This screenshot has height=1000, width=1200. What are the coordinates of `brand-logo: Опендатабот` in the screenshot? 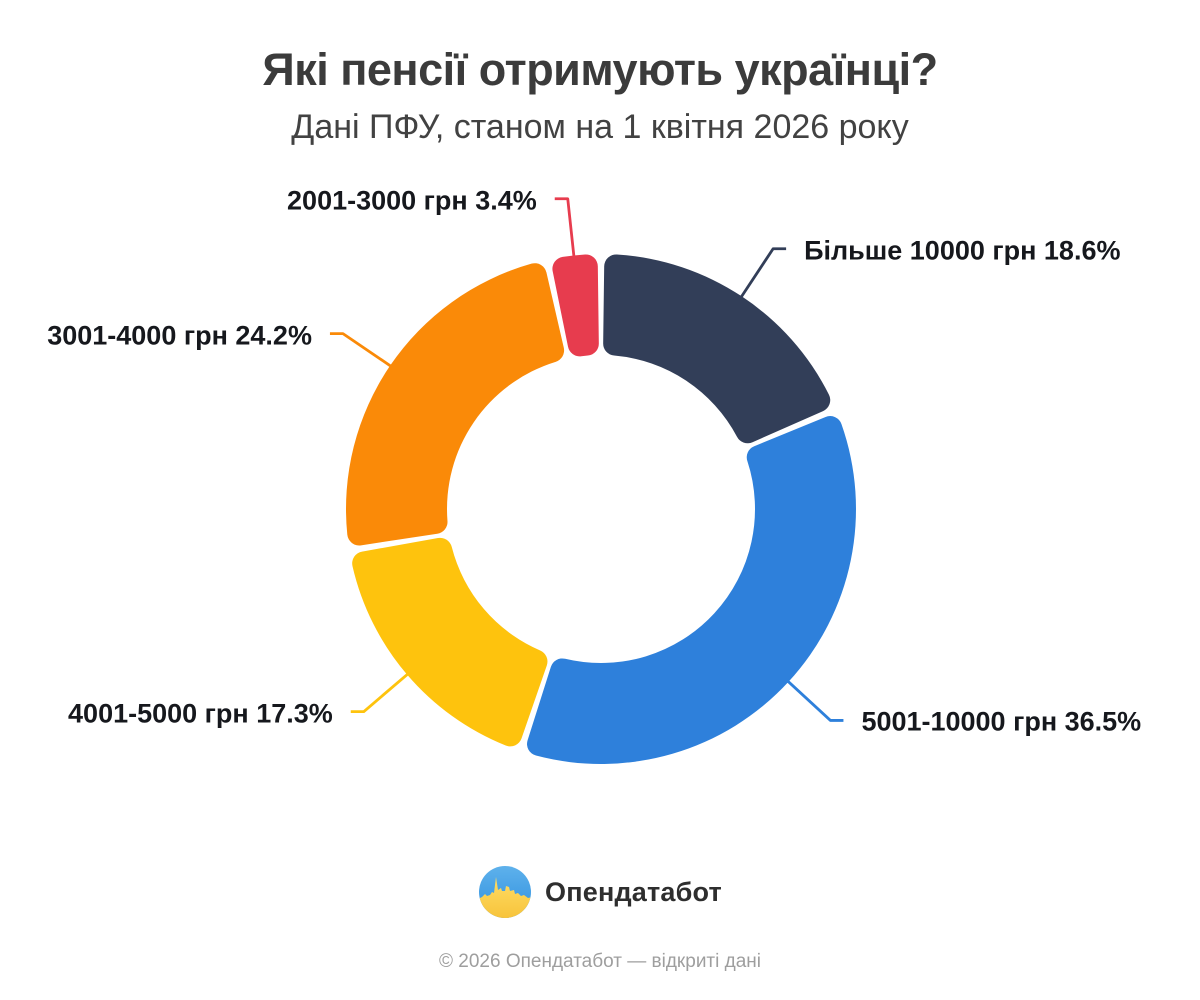 It's located at (600, 892).